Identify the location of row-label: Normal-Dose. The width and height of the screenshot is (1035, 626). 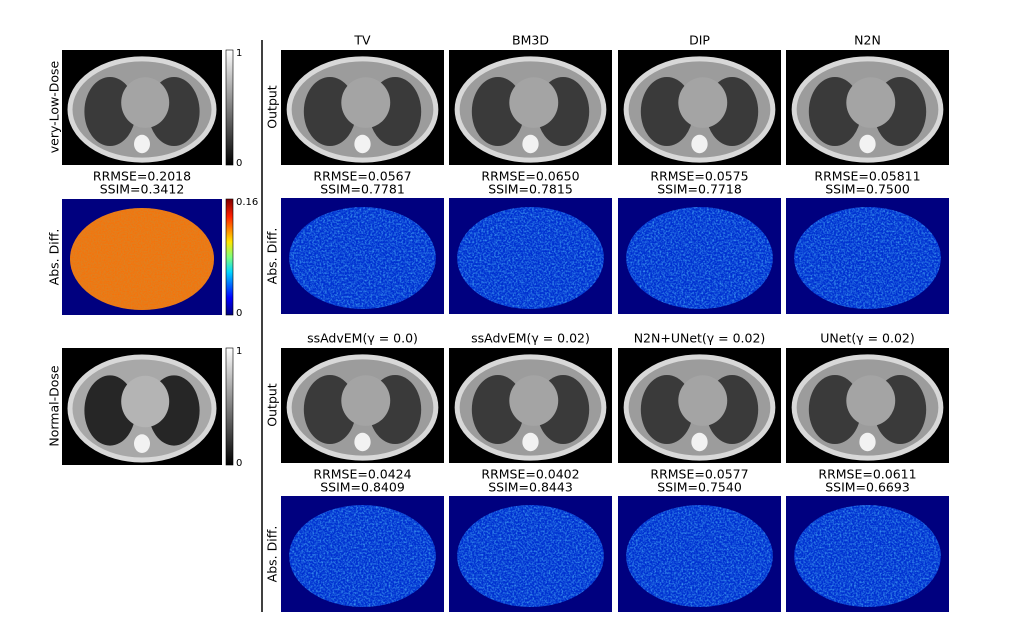
(54, 406).